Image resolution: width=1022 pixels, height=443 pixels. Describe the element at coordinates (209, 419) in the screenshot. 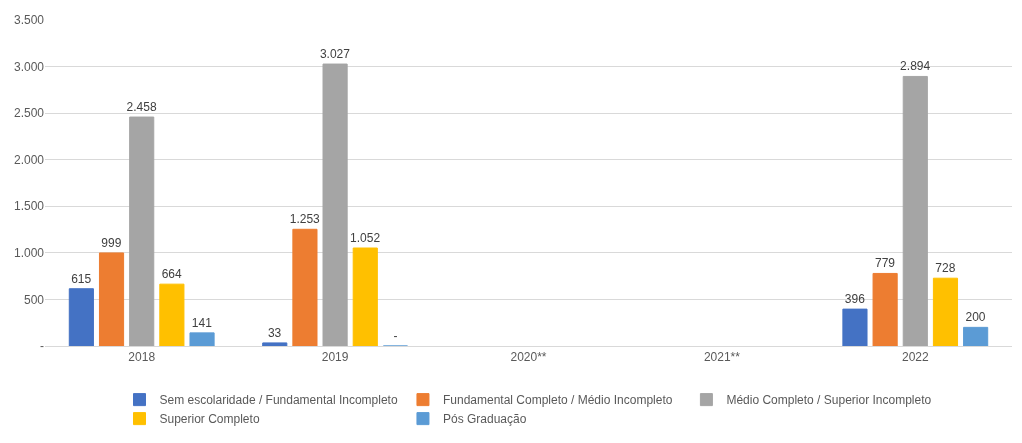

I see `legend-label: Superior Completo` at that location.